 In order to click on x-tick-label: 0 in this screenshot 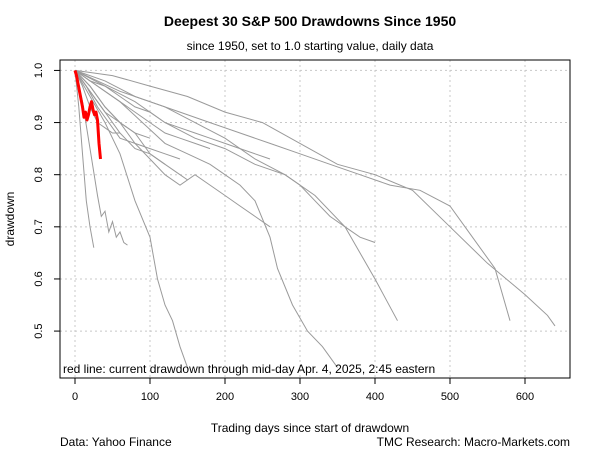, I will do `click(75, 397)`.